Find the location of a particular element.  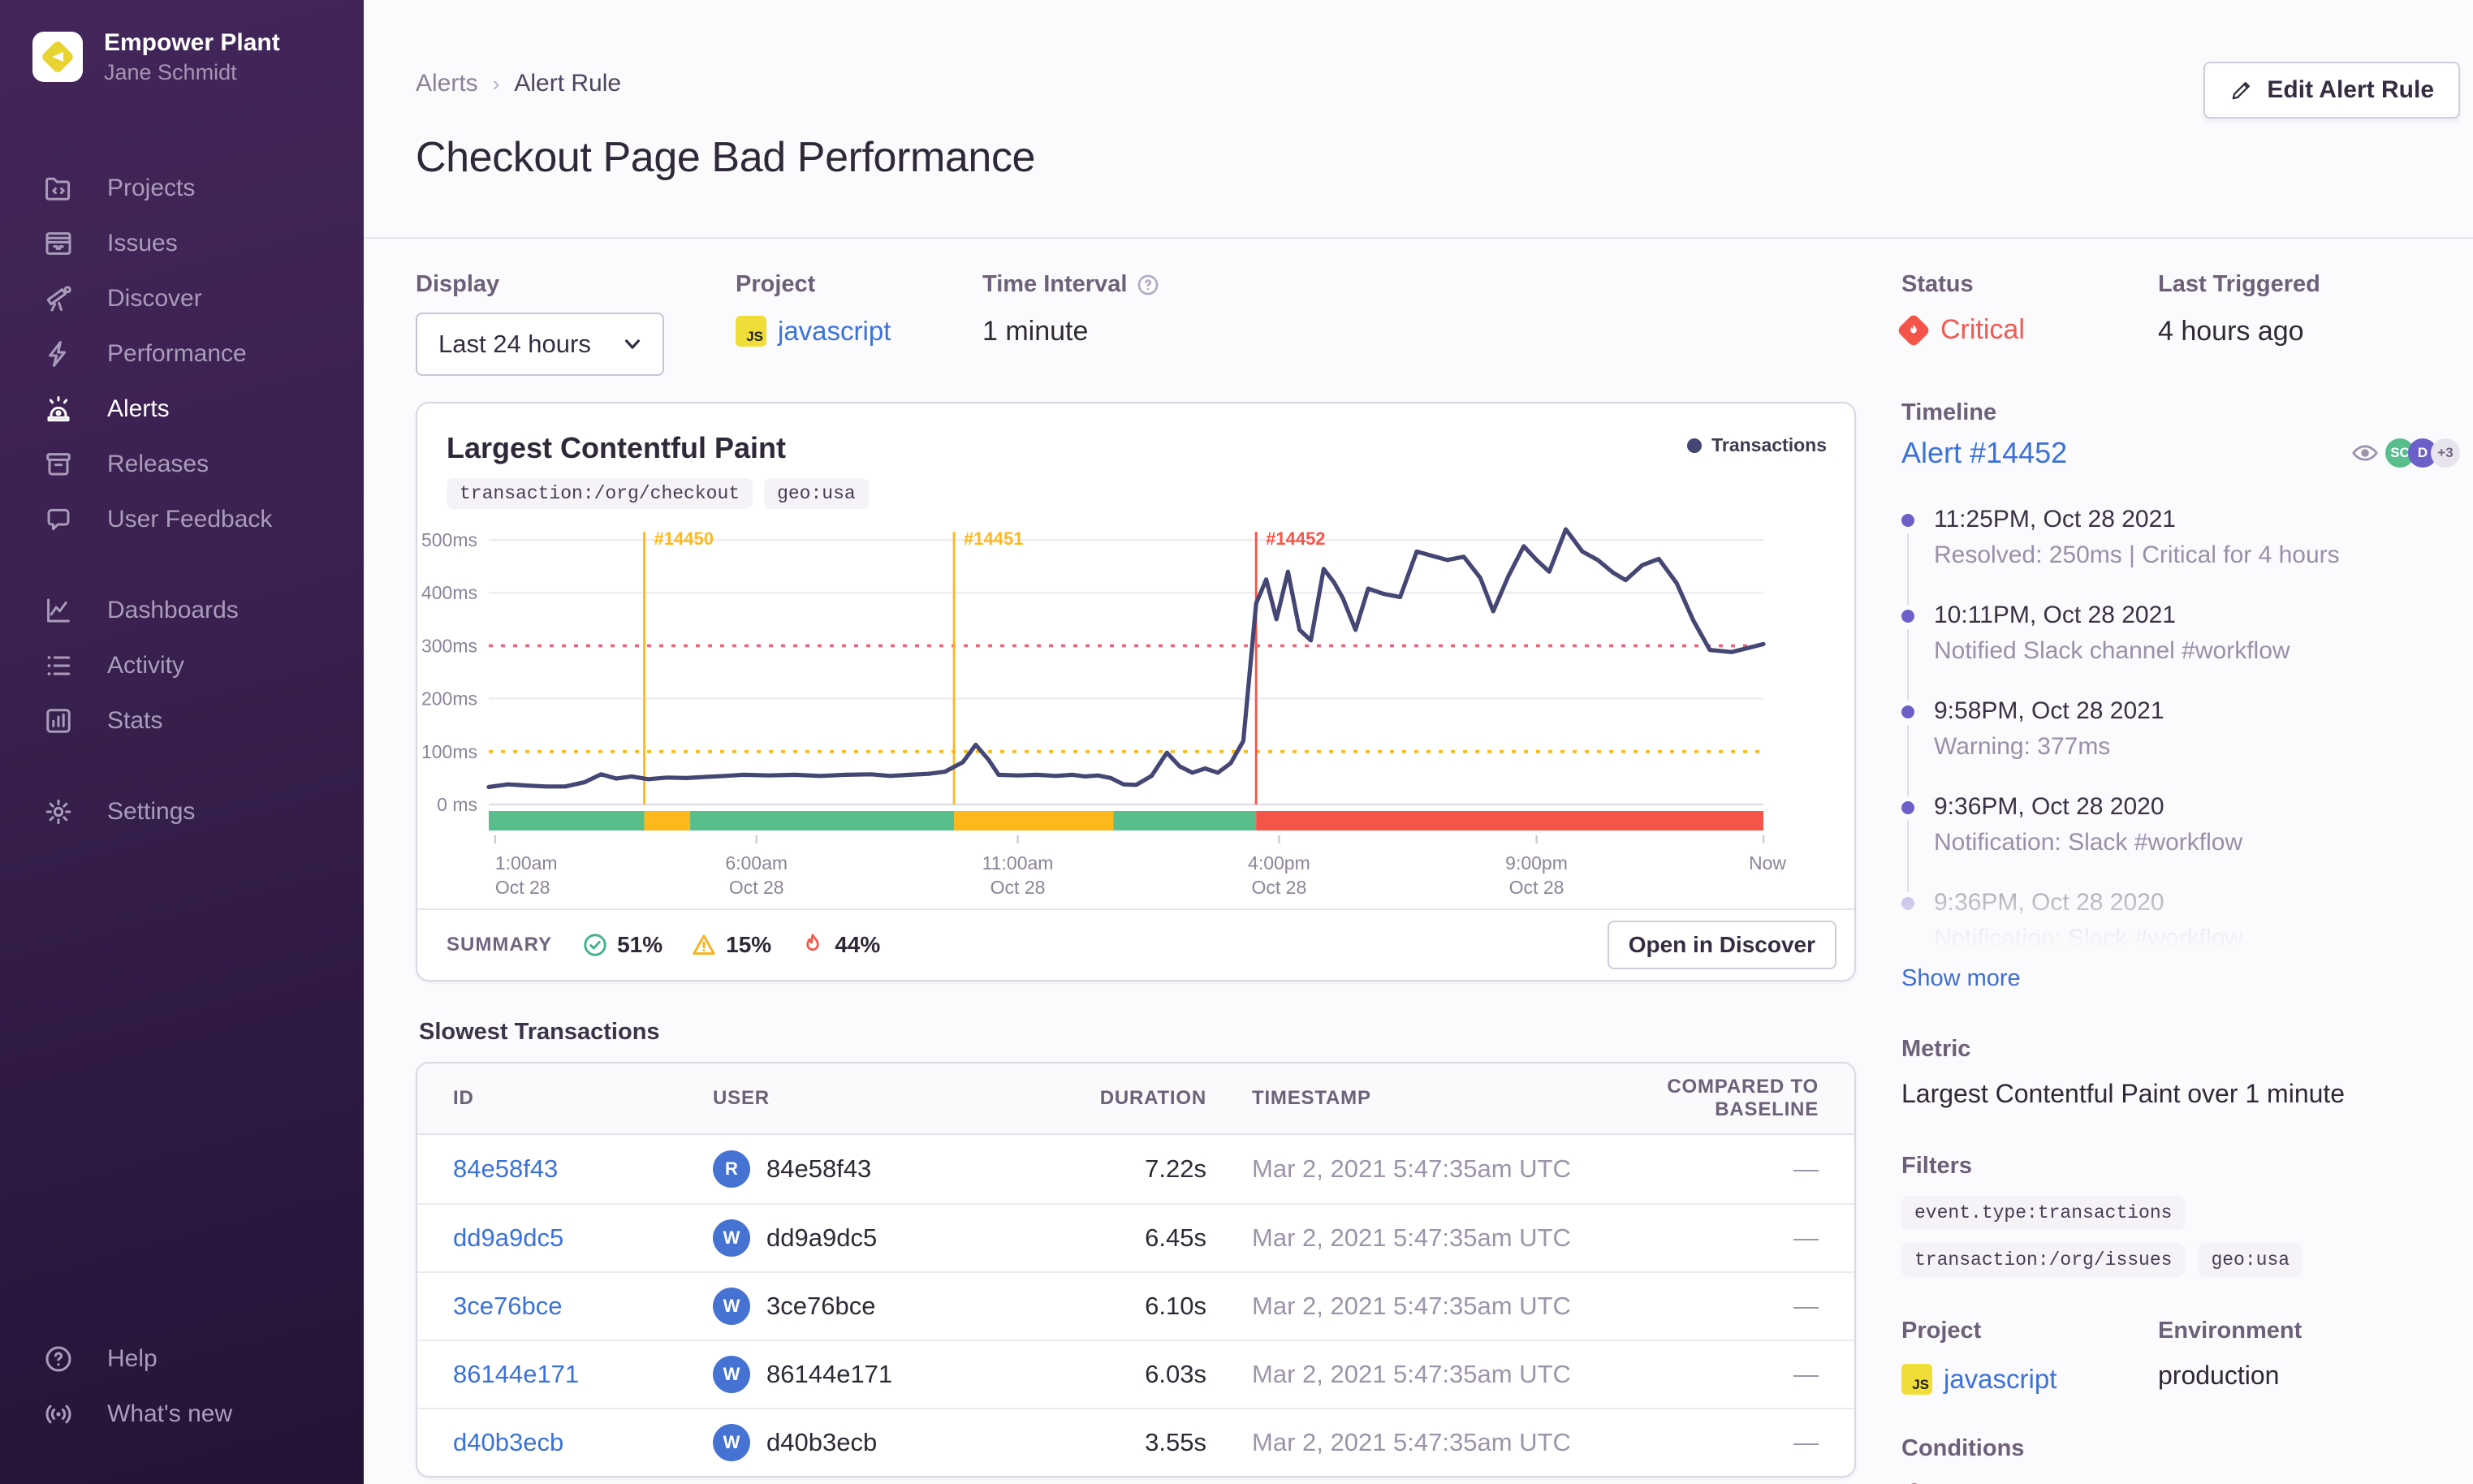

org-switcher: Empower Plant Jane Schmidt is located at coordinates (182, 57).